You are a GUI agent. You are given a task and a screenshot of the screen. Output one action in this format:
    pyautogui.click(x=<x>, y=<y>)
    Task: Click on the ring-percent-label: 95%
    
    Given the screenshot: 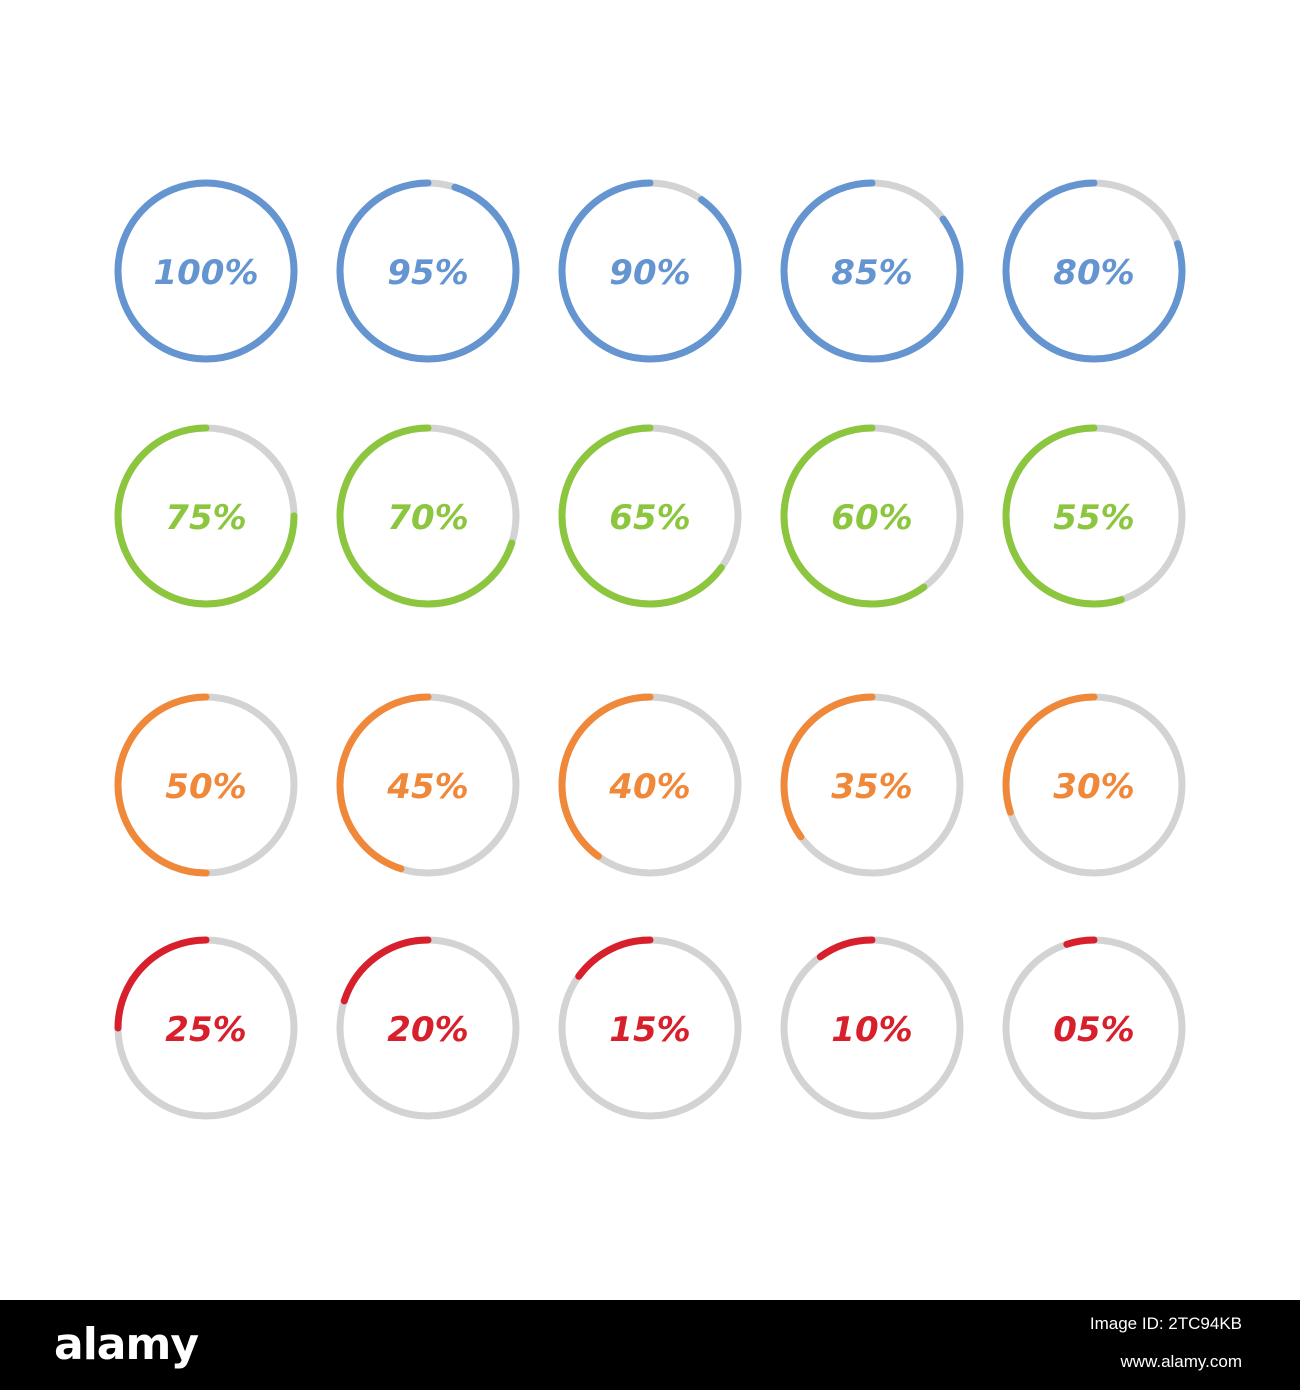 What is the action you would take?
    pyautogui.click(x=427, y=273)
    